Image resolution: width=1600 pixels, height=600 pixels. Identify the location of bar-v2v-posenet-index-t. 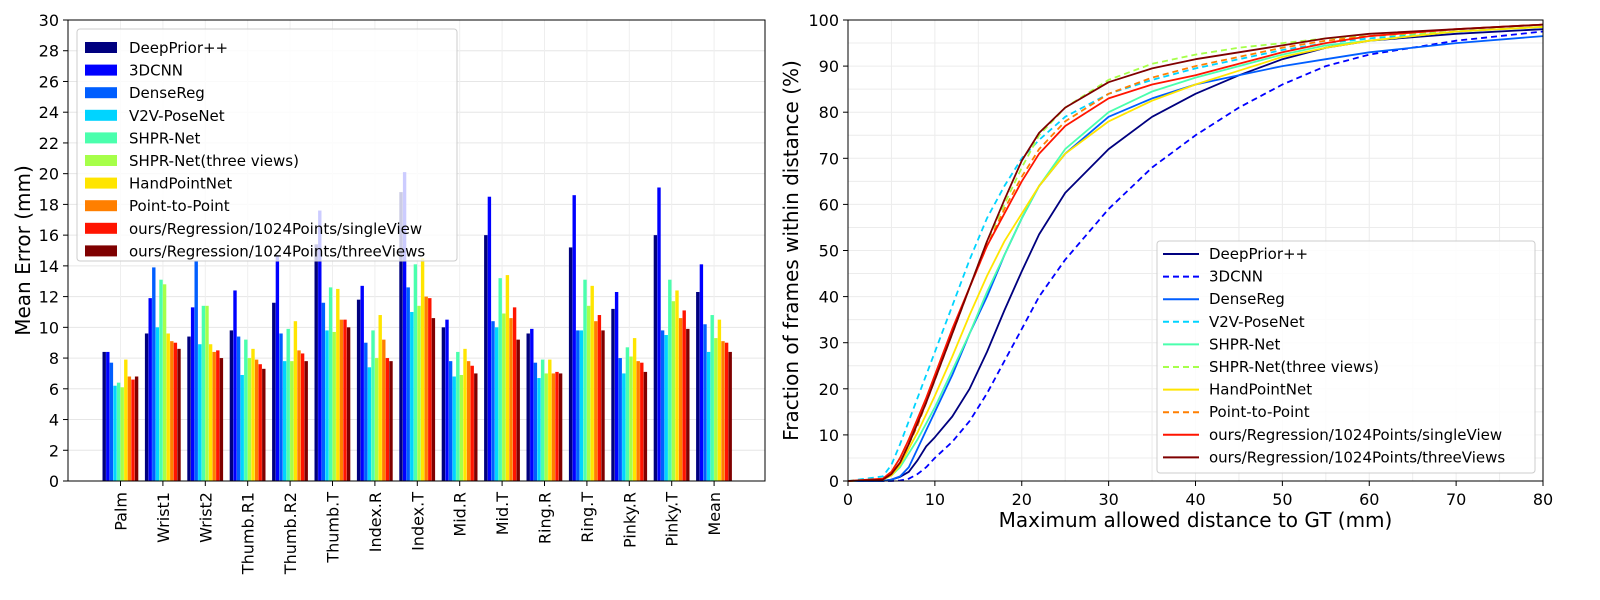
(412, 396).